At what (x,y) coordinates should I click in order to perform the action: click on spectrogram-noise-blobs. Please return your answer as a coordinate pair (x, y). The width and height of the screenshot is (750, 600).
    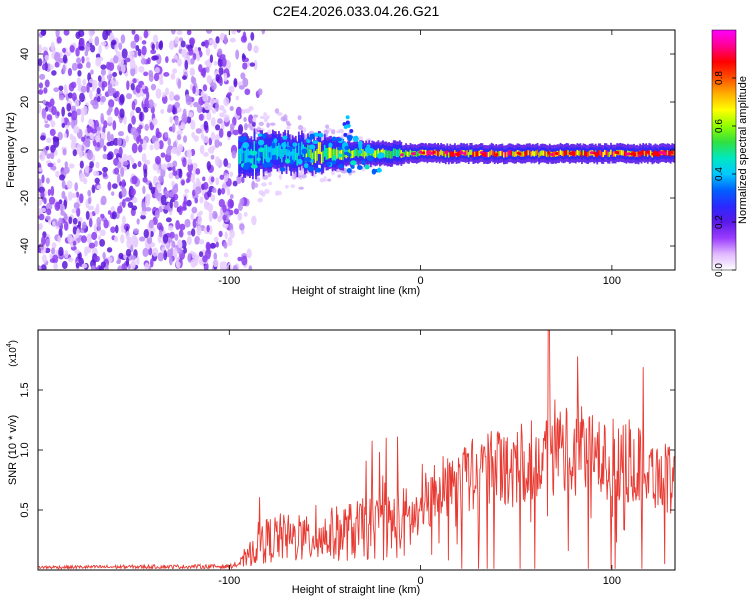
    Looking at the image, I should click on (152, 150).